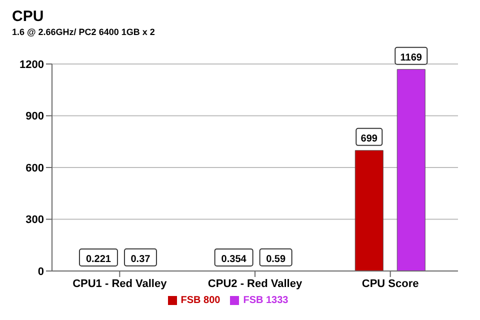 This screenshot has width=480, height=320. Describe the element at coordinates (140, 259) in the screenshot. I see `data-label: 0.37` at that location.